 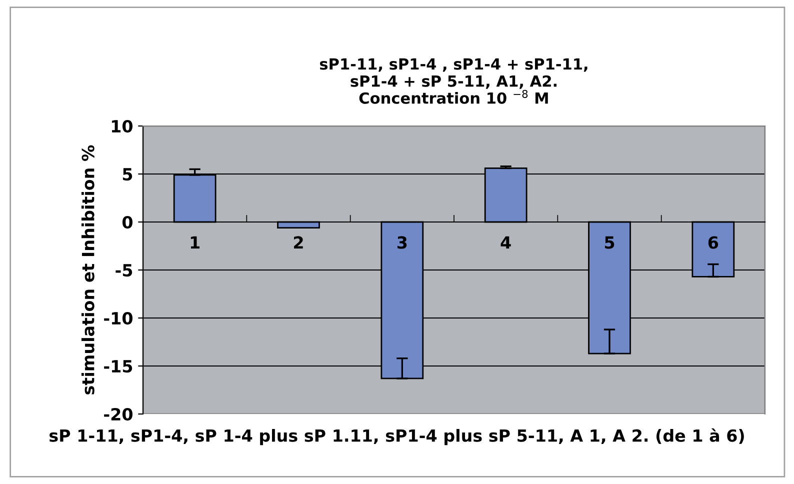 What do you see at coordinates (127, 222) in the screenshot?
I see `y-tick-label: 0` at bounding box center [127, 222].